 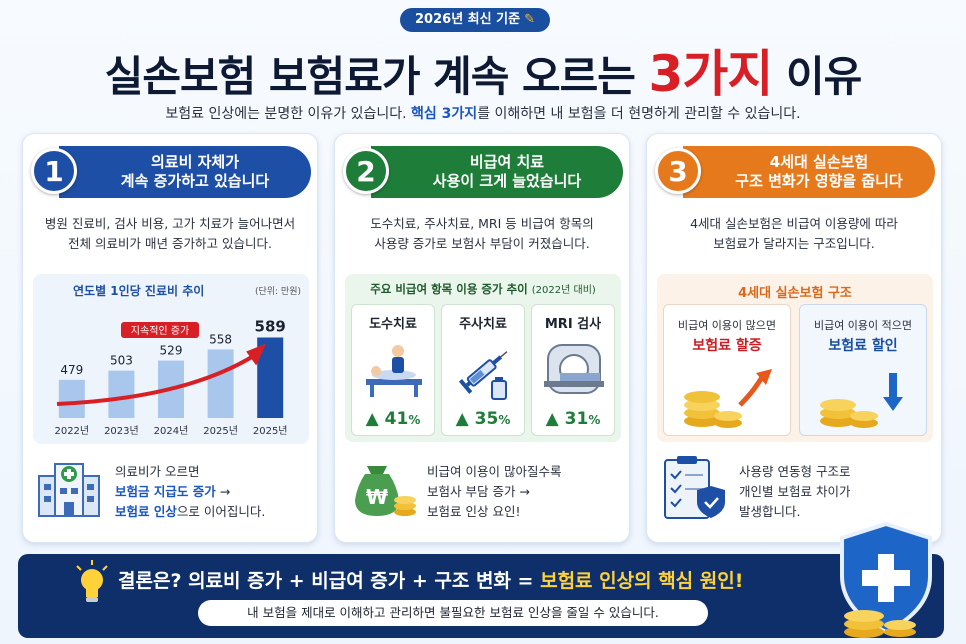 What do you see at coordinates (507, 181) in the screenshot?
I see `card2-heading-line2: 사용이 크게 늘었습니다` at bounding box center [507, 181].